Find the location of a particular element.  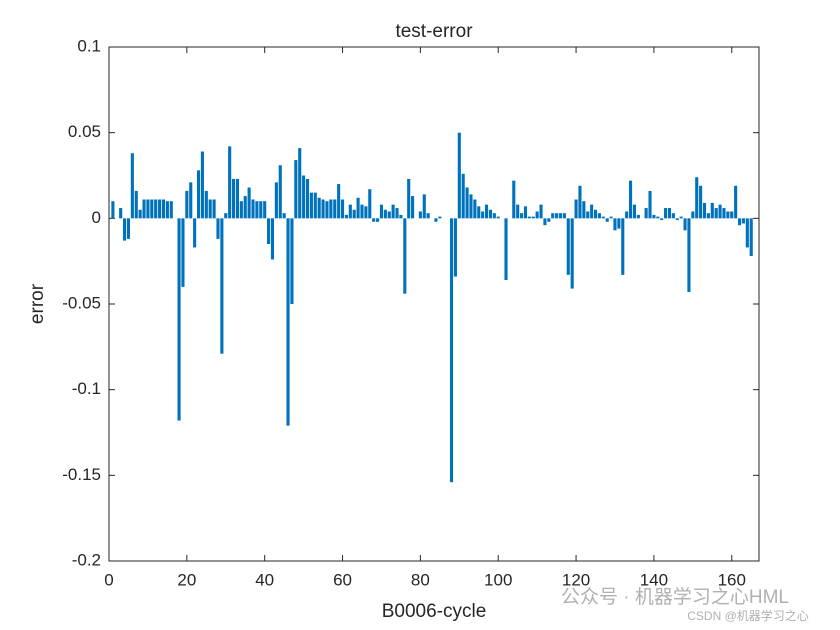

watermark: 公众号 · 机器学习之心HML is located at coordinates (675, 597).